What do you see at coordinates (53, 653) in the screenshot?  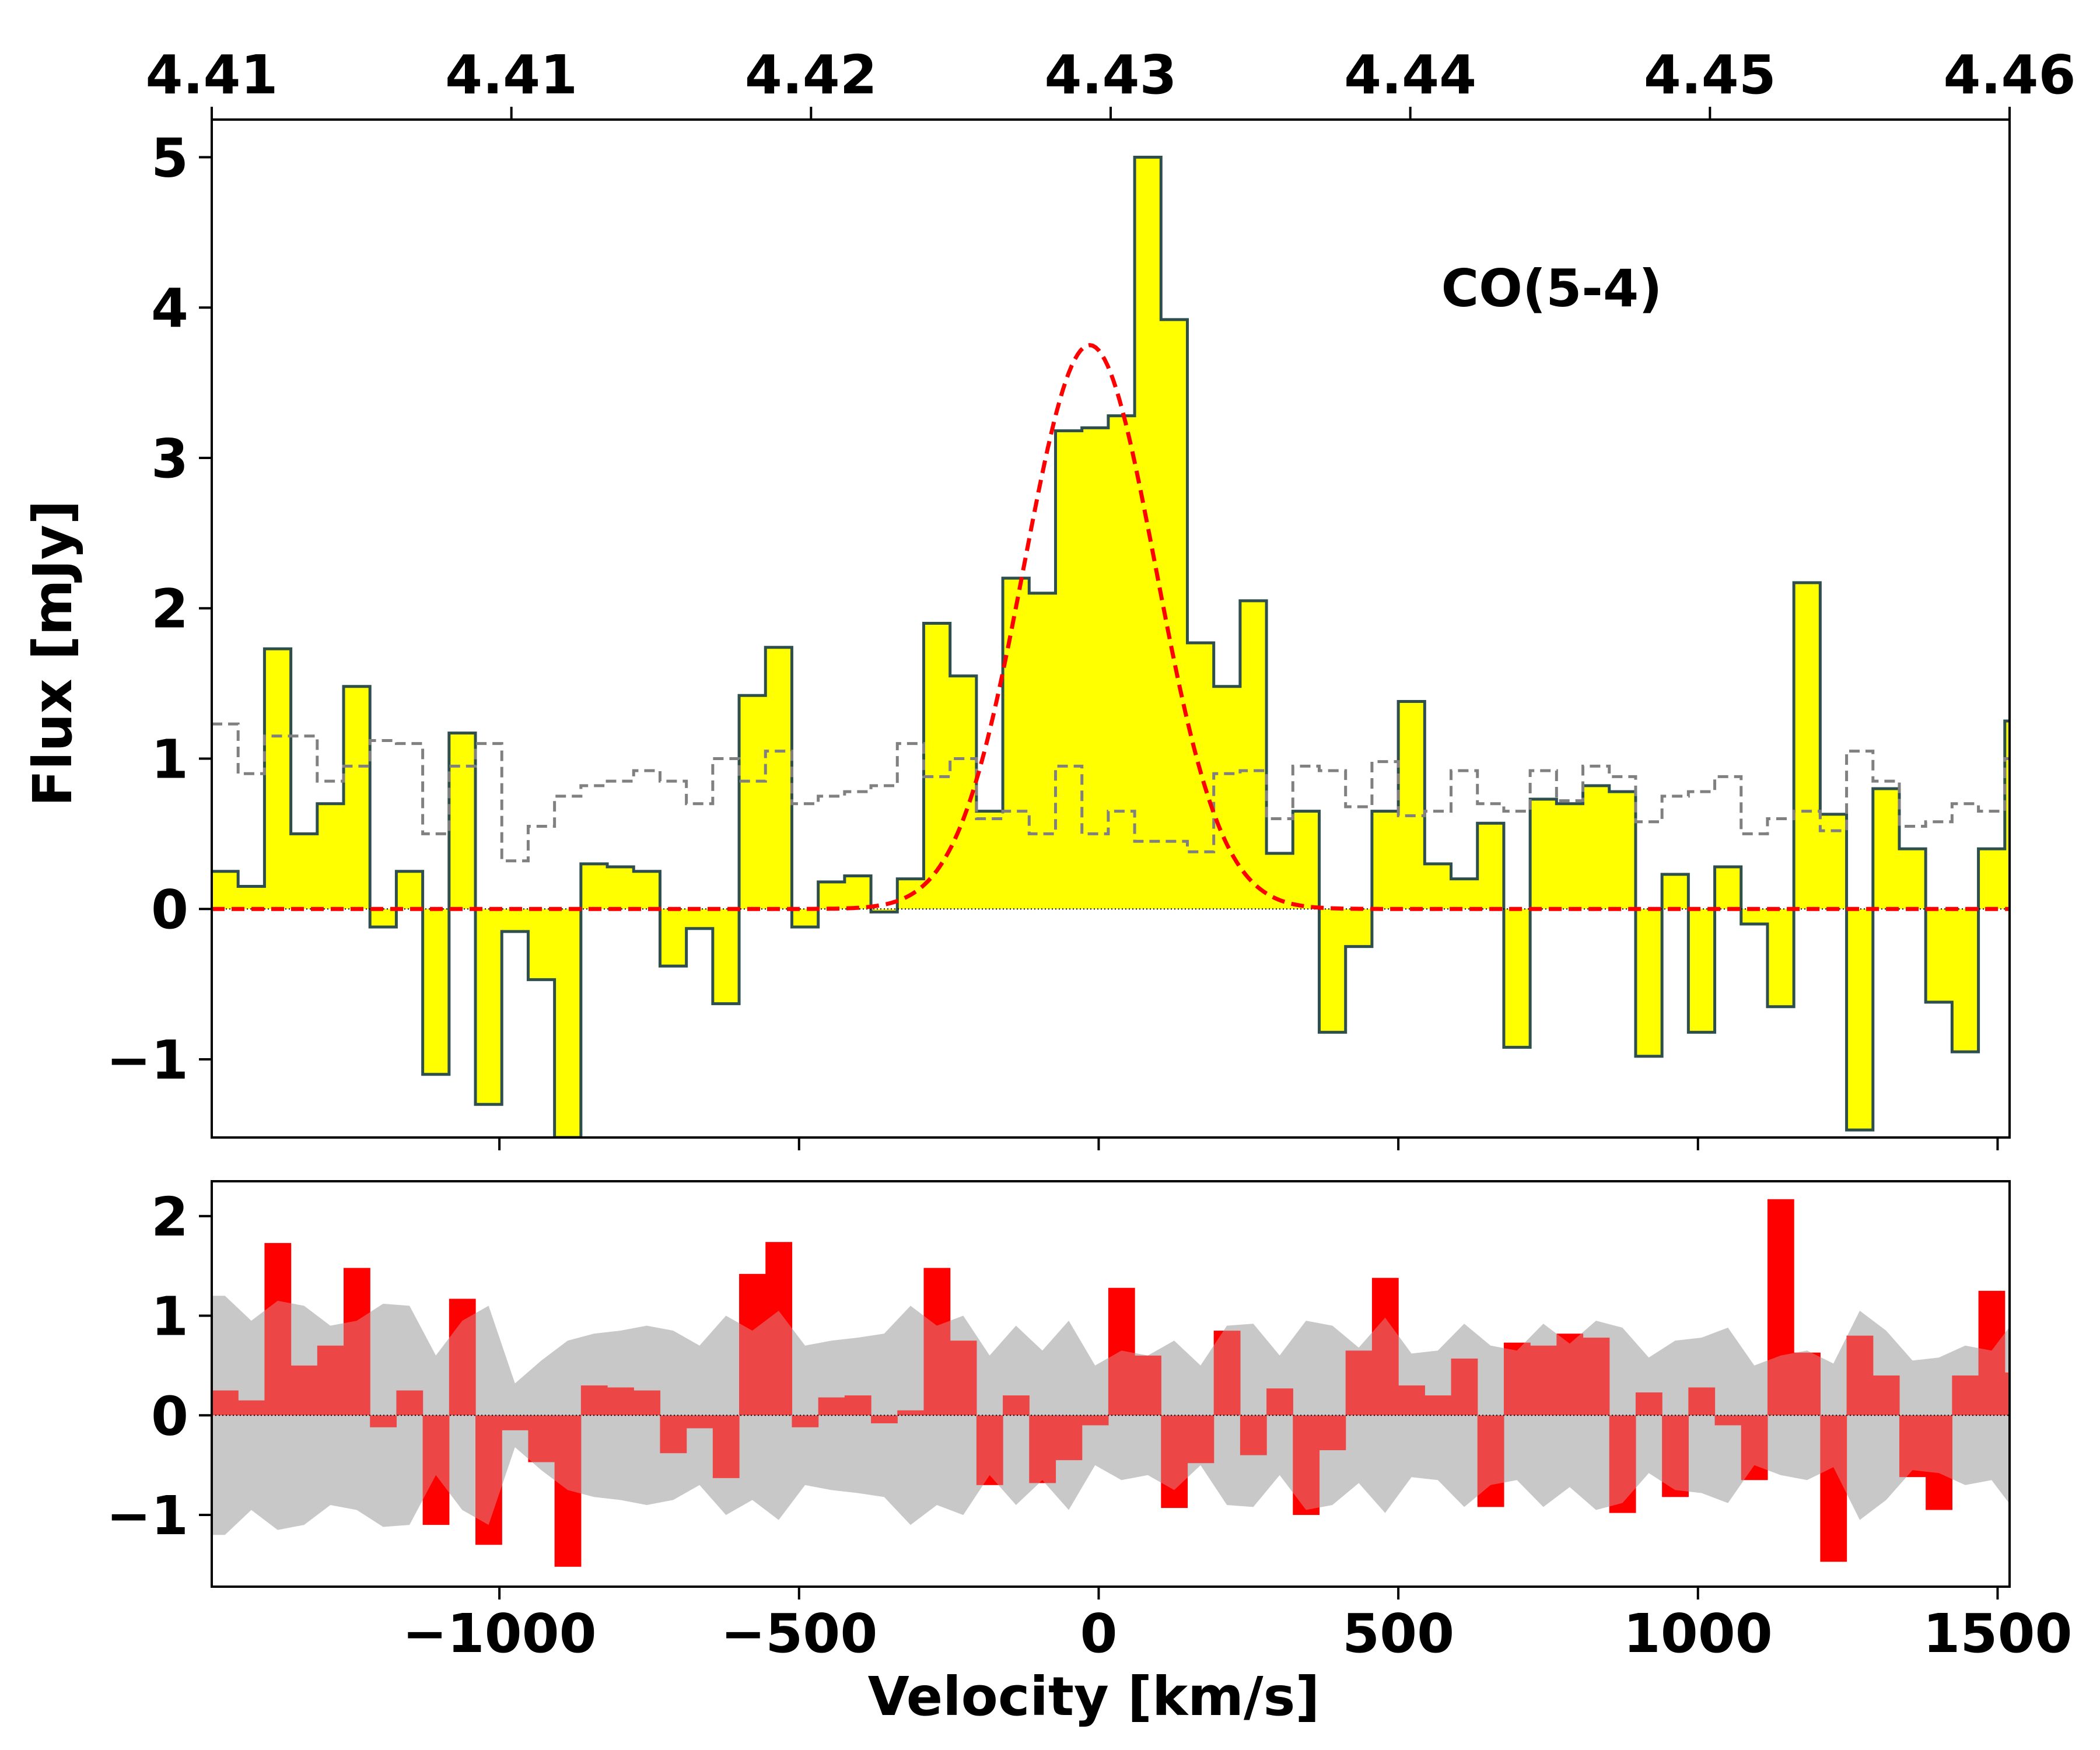 I see `y-axis-title: Flux [mJy]` at bounding box center [53, 653].